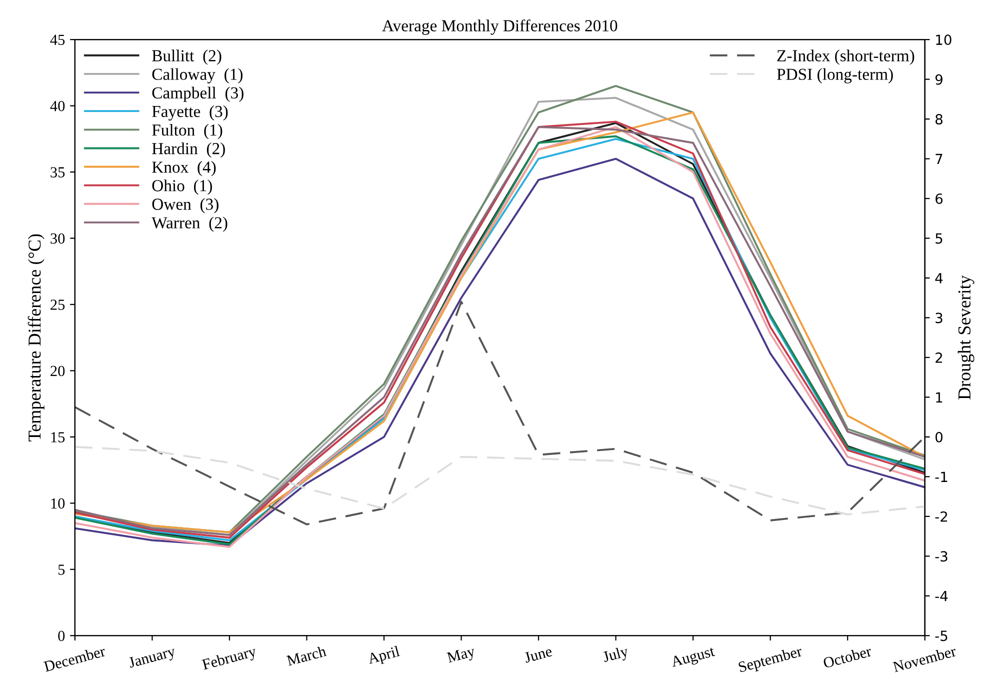 The height and width of the screenshot is (682, 986). What do you see at coordinates (939, 397) in the screenshot?
I see `y2-tick-label: 1` at bounding box center [939, 397].